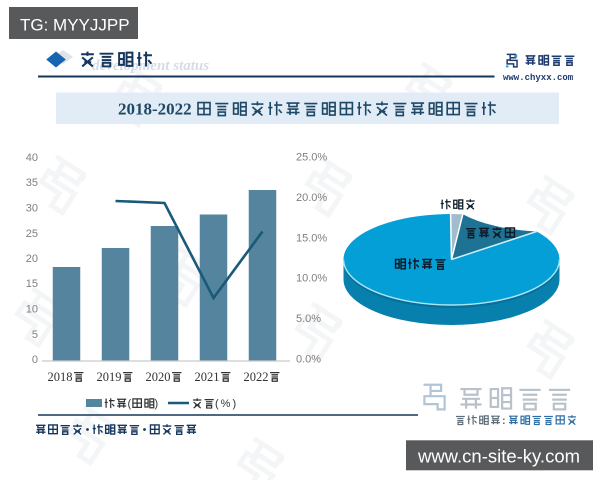 Image resolution: width=600 pixels, height=480 pixels. What do you see at coordinates (35, 360) in the screenshot?
I see `svg-text: 0` at bounding box center [35, 360].